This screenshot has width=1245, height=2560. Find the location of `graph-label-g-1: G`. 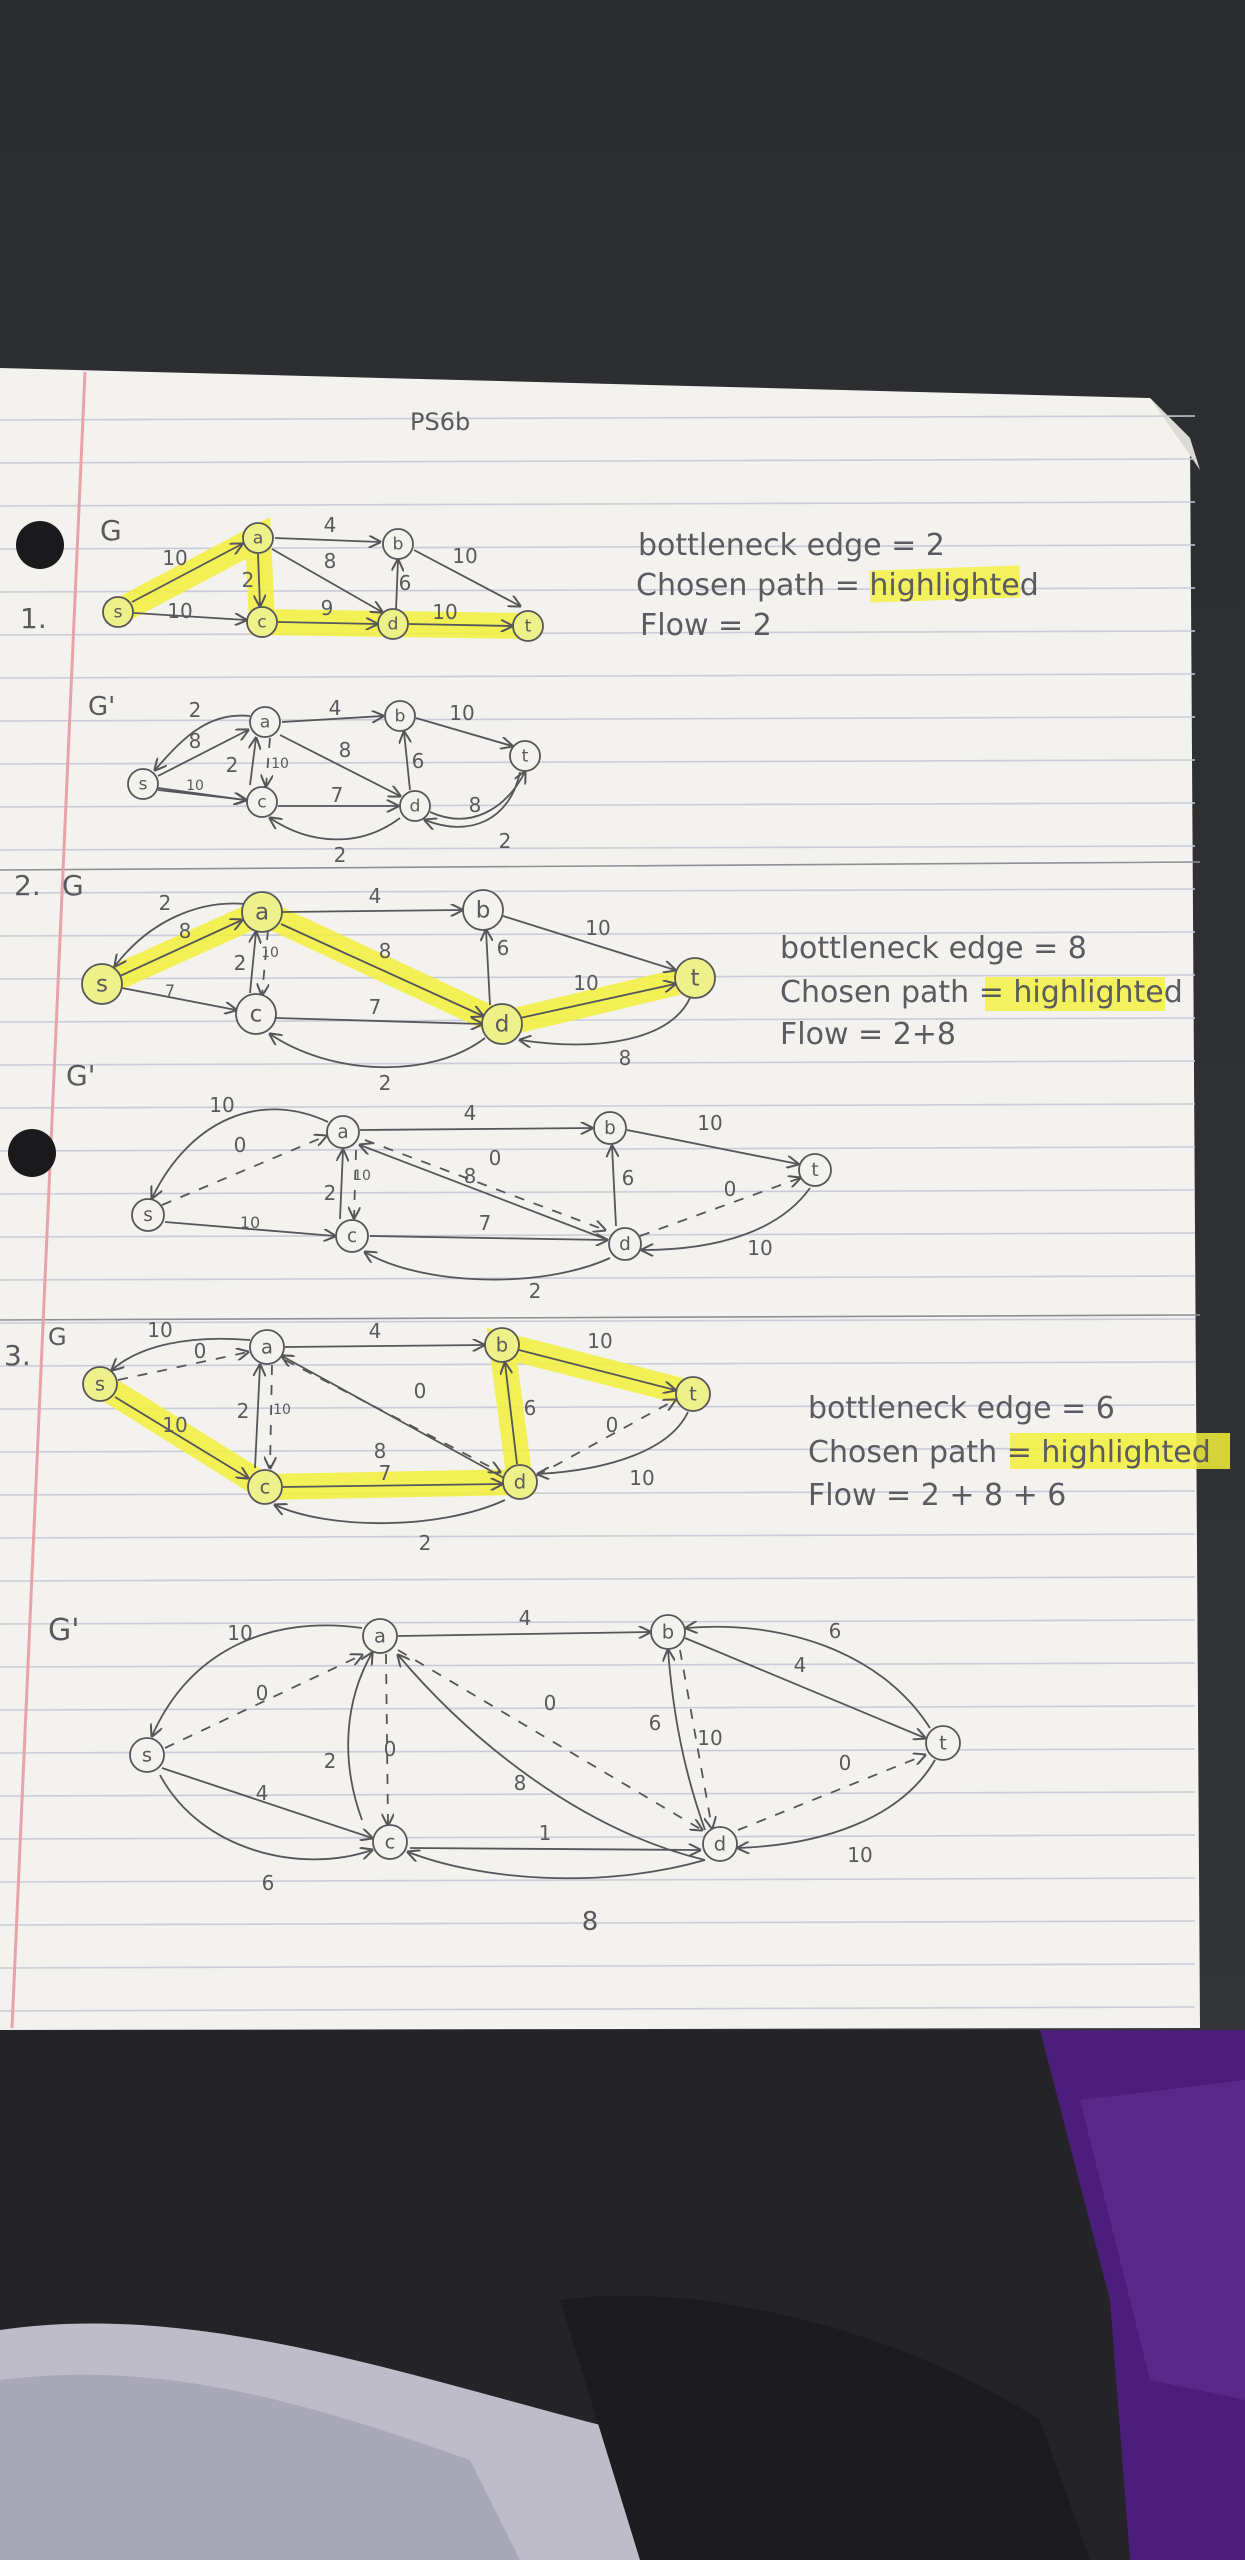

graph-label-g-1: G is located at coordinates (111, 530).